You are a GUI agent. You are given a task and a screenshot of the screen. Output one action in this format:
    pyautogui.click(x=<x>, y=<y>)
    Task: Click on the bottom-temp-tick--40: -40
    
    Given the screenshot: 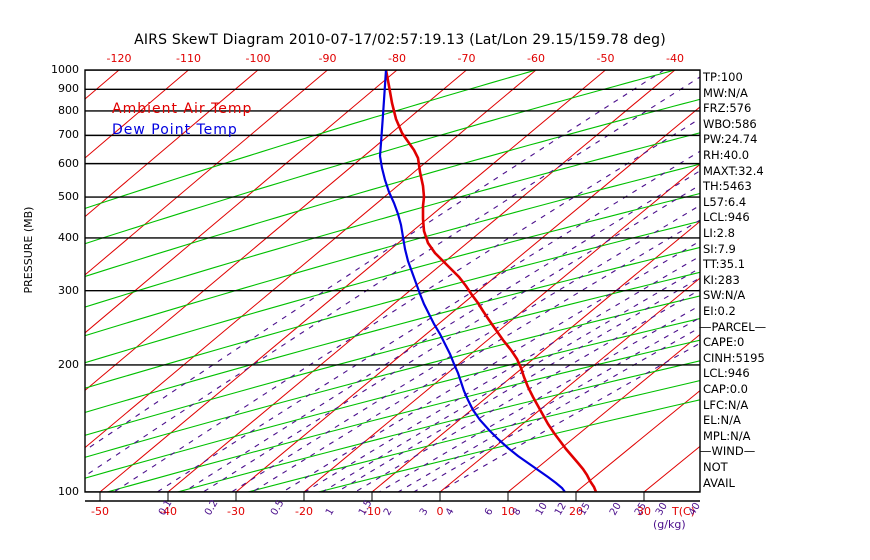 What is the action you would take?
    pyautogui.click(x=168, y=511)
    